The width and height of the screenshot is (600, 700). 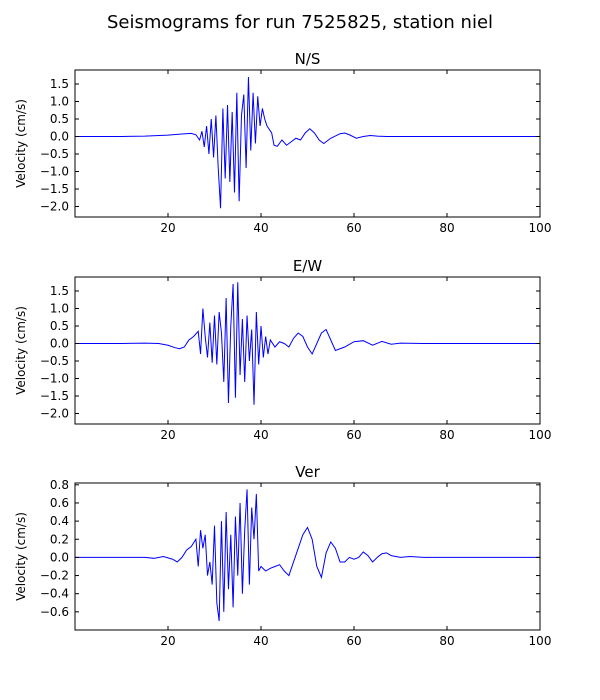 What do you see at coordinates (308, 59) in the screenshot?
I see `panel-title-ns: N/S` at bounding box center [308, 59].